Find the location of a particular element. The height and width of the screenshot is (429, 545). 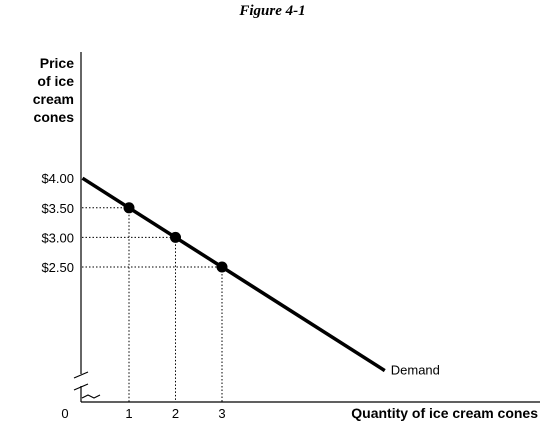

y-axis-label-line: cones is located at coordinates (54, 117).